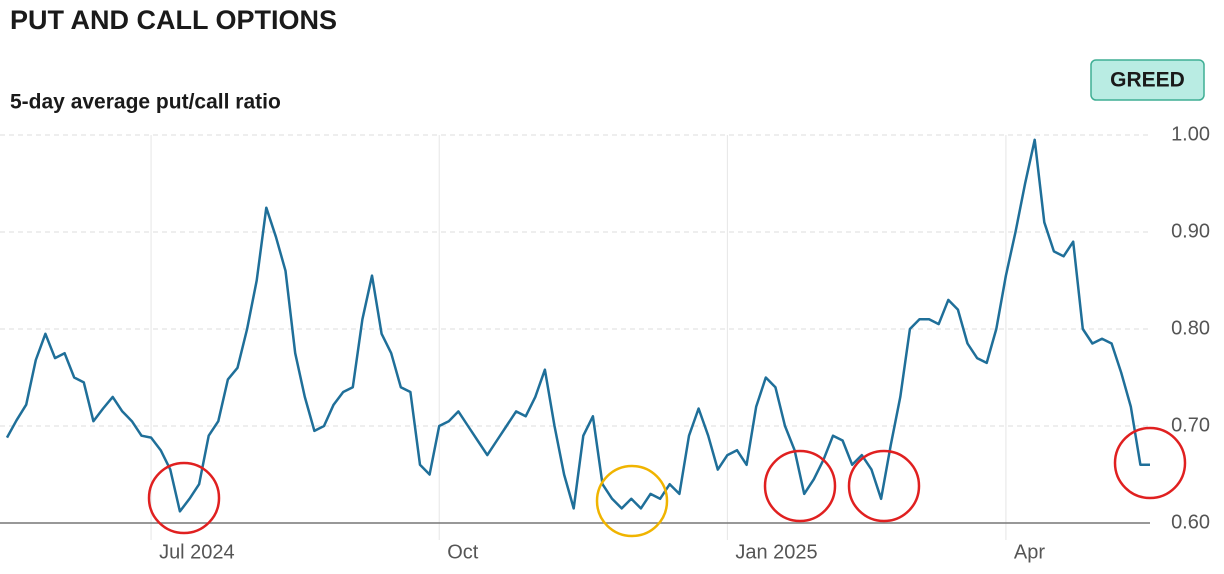 The image size is (1224, 574). I want to click on x-tick-label: Oct, so click(463, 552).